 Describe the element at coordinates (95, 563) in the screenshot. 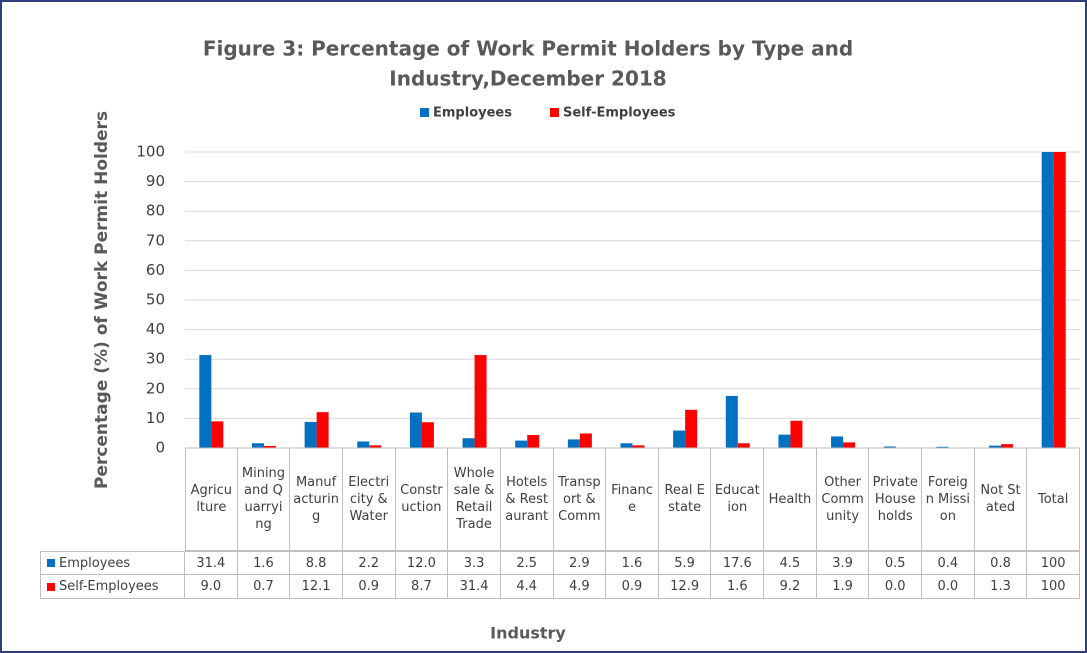

I see `table-legend-label: Employees` at that location.